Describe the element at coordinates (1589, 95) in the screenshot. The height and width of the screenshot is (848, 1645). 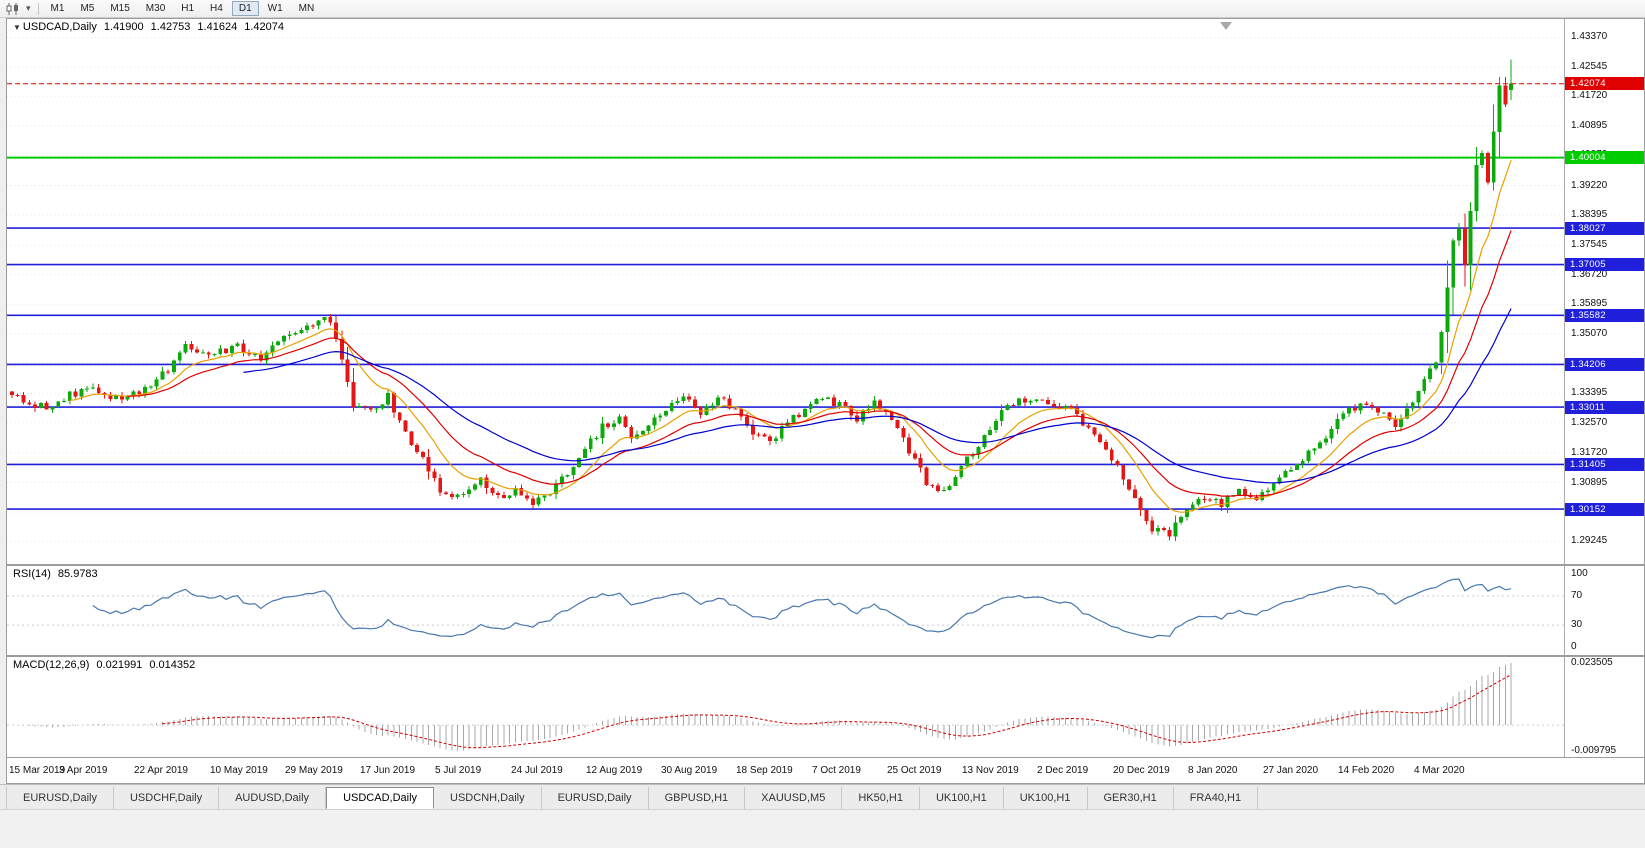
I see `price-tick: 1.41720` at that location.